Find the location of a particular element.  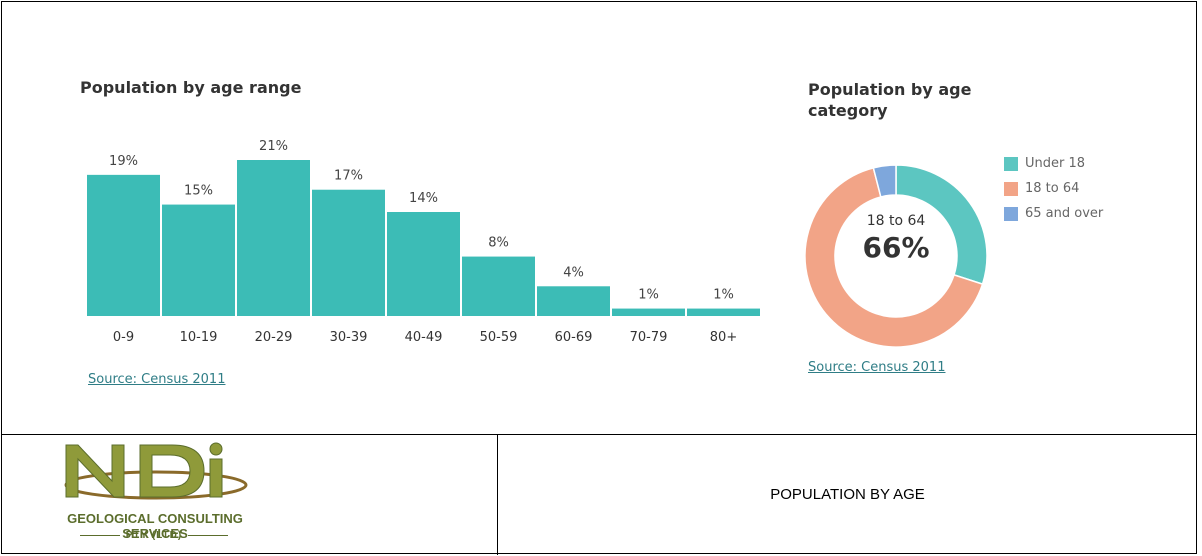

x-tick-label: 10-19 is located at coordinates (199, 337).